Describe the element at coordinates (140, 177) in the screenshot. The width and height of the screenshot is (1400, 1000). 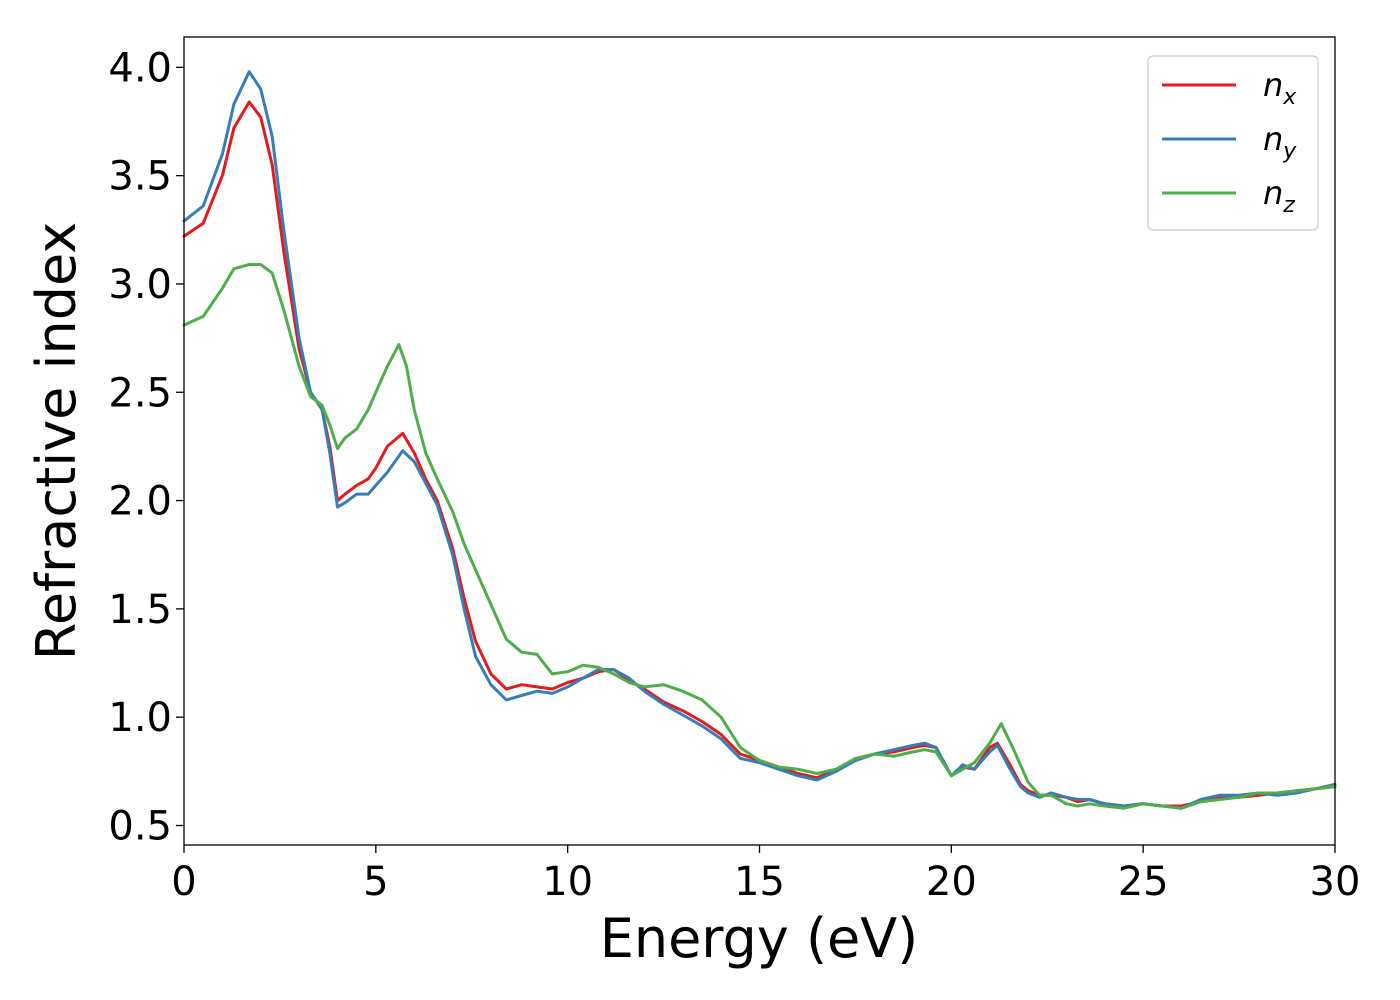
I see `y-tick-label: 3.5` at that location.